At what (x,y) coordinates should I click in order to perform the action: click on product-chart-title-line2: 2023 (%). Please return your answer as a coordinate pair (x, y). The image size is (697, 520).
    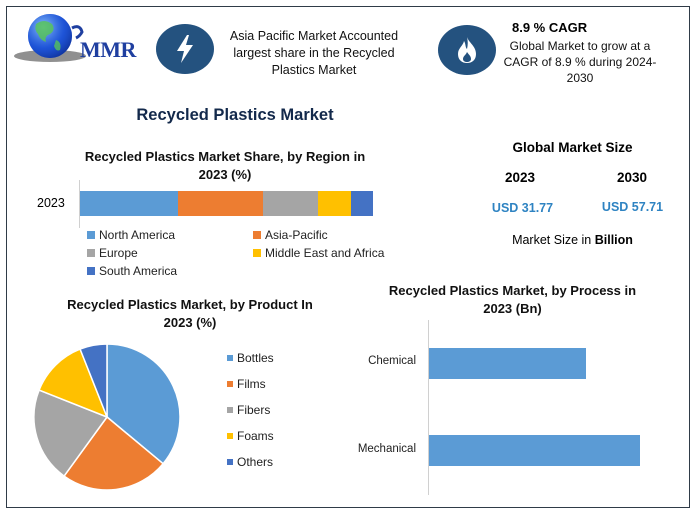
    Looking at the image, I should click on (190, 322).